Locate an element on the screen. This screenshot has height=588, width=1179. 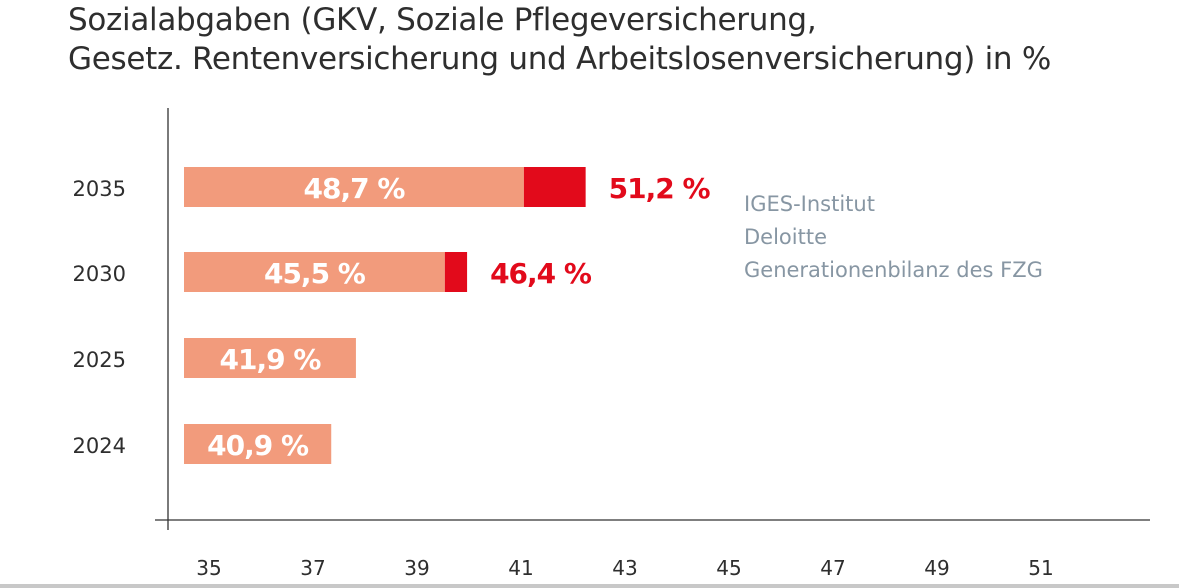
x-tick-label: 41 is located at coordinates (520, 568).